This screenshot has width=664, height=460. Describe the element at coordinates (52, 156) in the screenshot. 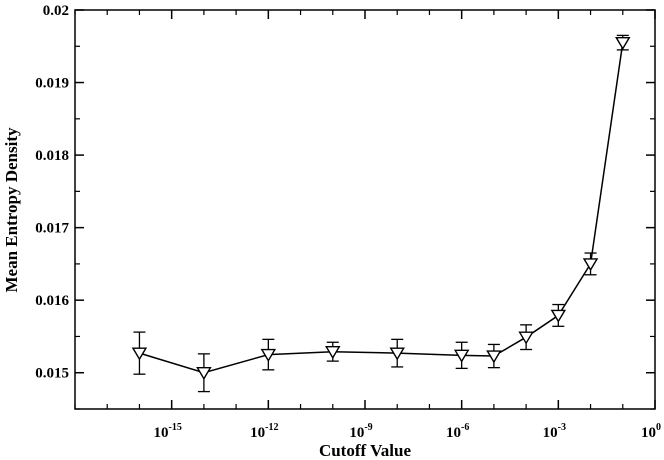

I see `y-tick-label: 0.018` at that location.